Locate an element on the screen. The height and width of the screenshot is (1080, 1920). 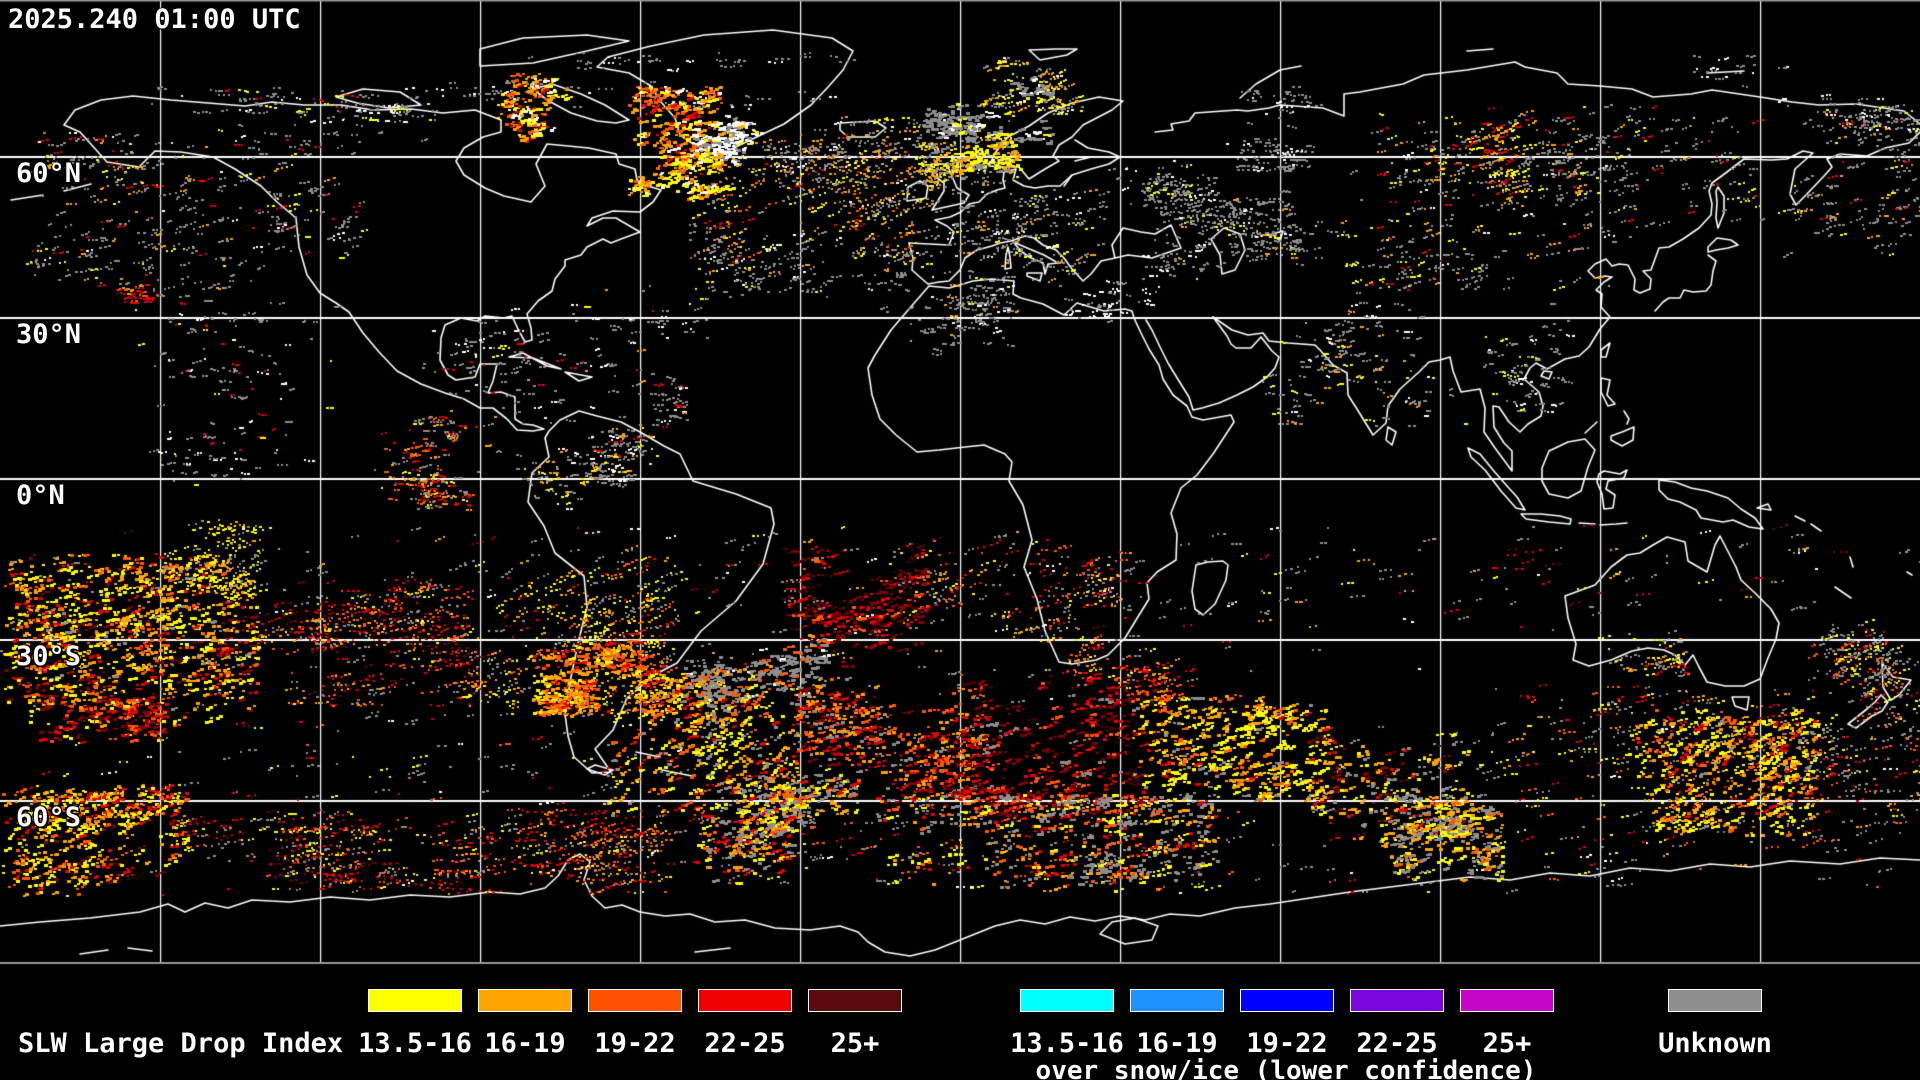
legend-snow-ice-1-label: 16-19 is located at coordinates (1177, 1043).